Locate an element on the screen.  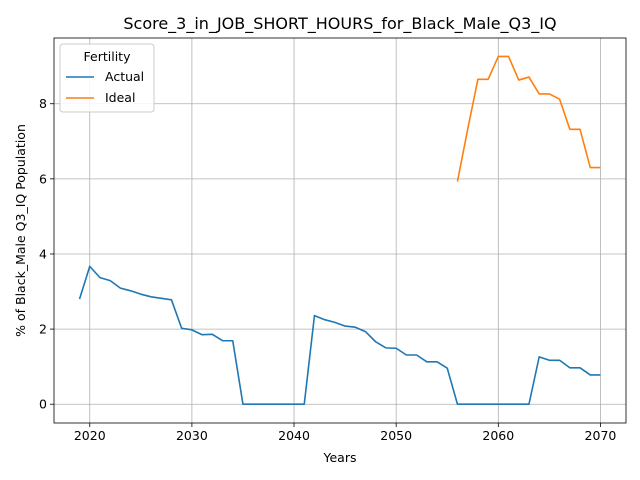
x-tick-label: 2030 is located at coordinates (192, 435).